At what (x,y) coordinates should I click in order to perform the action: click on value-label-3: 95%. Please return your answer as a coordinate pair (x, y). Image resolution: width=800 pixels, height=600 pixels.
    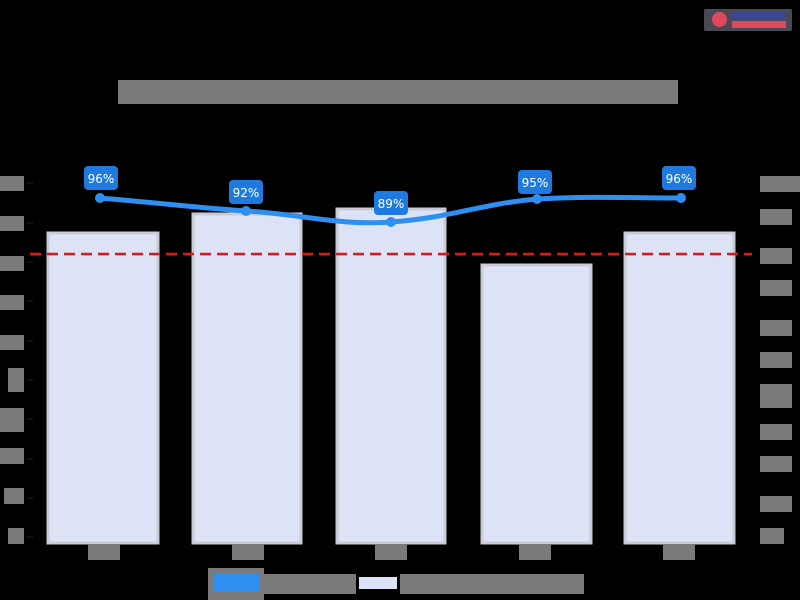
    Looking at the image, I should click on (535, 183).